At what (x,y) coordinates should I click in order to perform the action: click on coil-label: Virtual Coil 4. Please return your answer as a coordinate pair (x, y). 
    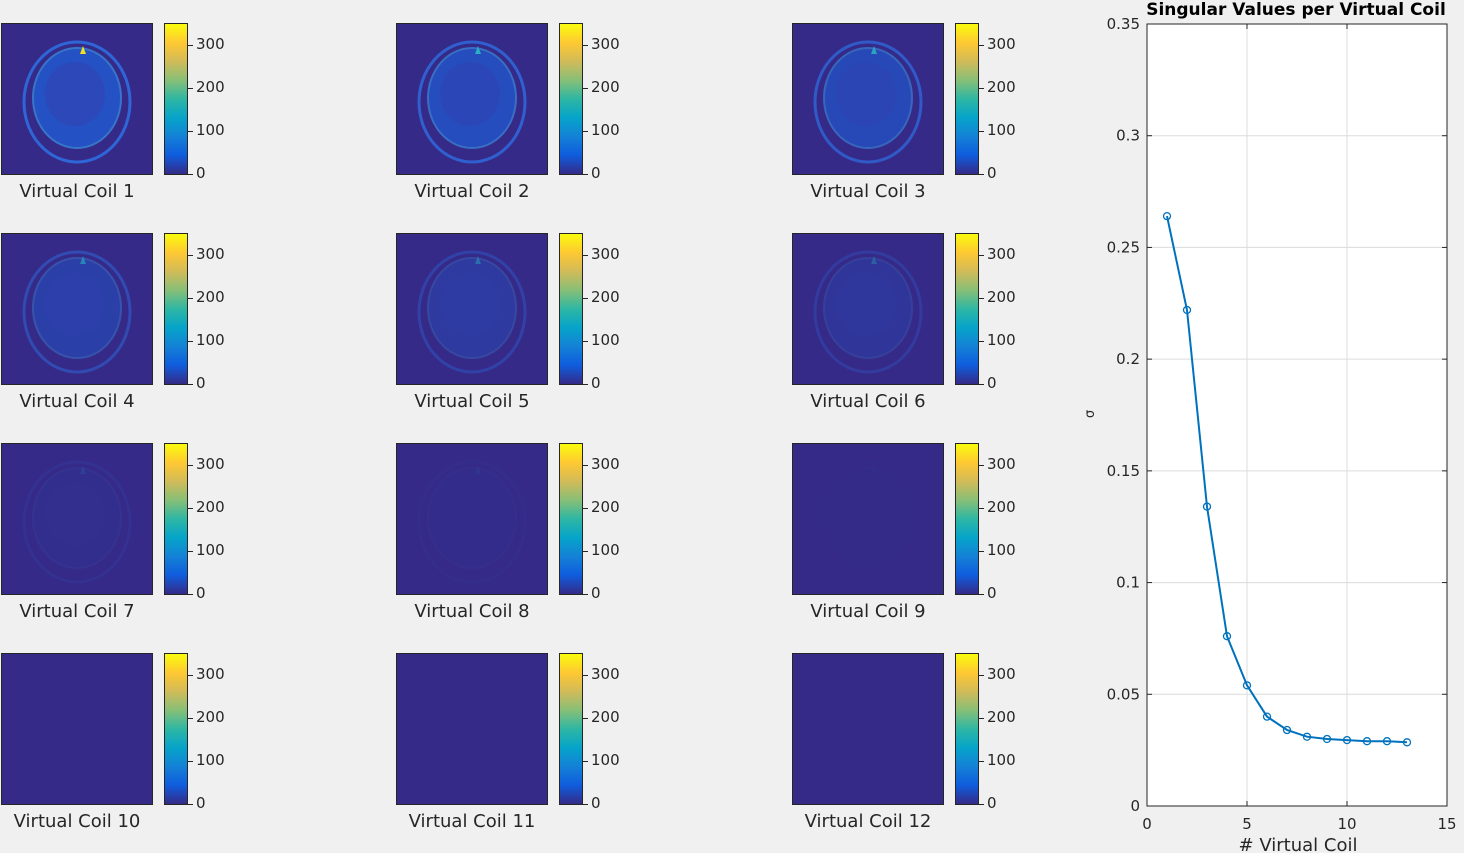
    Looking at the image, I should click on (77, 401).